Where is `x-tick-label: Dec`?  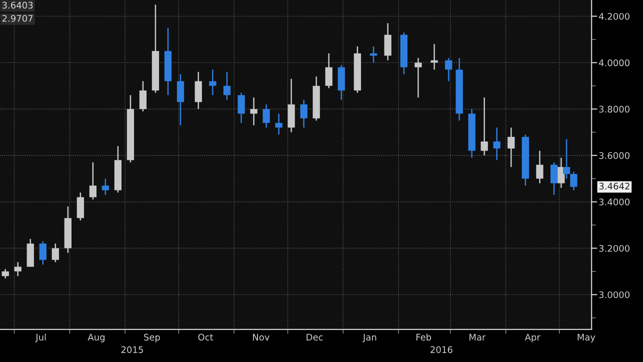
x-tick-label: Dec is located at coordinates (314, 337).